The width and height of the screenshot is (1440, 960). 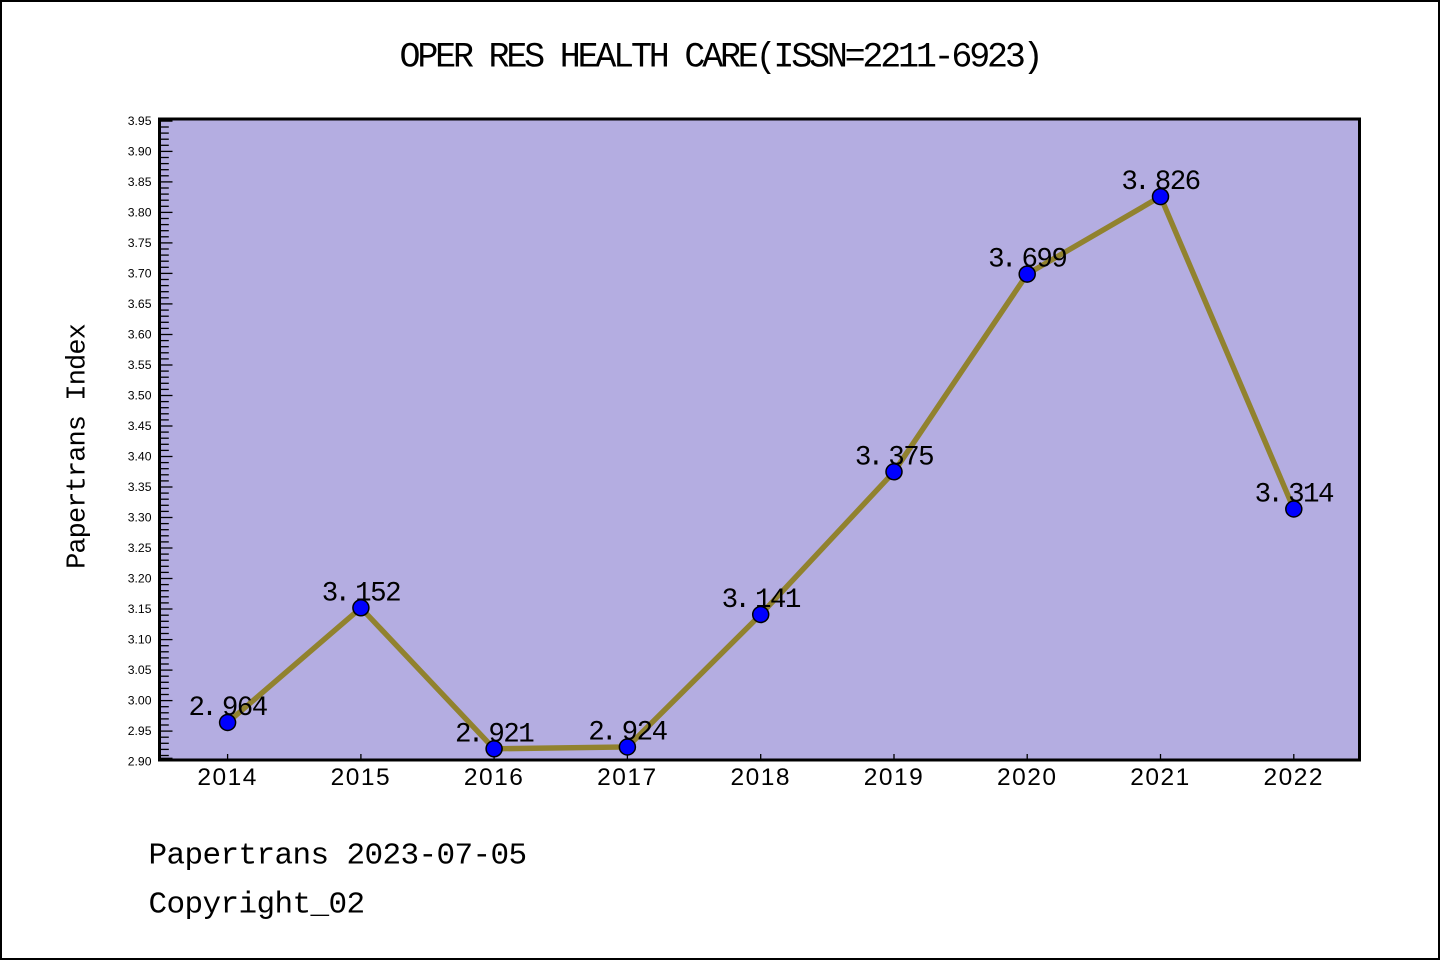 I want to click on svg-text: Papertrans Index, so click(x=79, y=446).